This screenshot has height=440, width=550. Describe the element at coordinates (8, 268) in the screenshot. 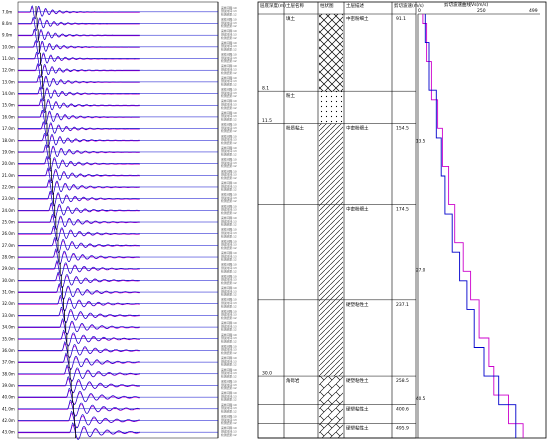

I see `depth-label: 29.0m` at that location.